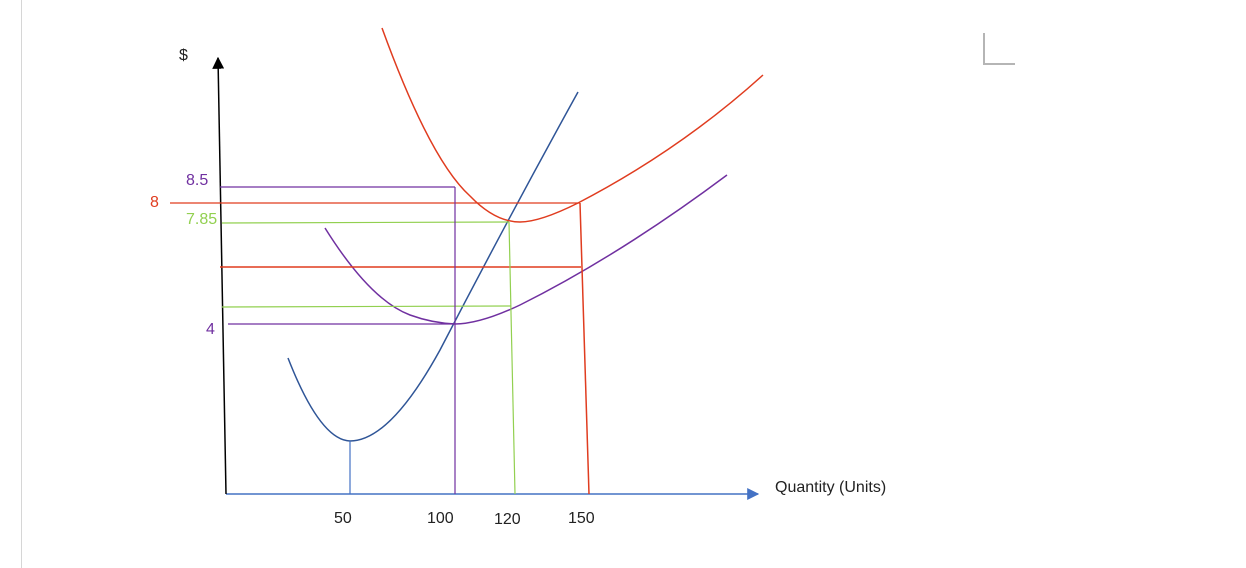 The height and width of the screenshot is (568, 1246). Describe the element at coordinates (507, 519) in the screenshot. I see `x-tick-label: 120` at that location.